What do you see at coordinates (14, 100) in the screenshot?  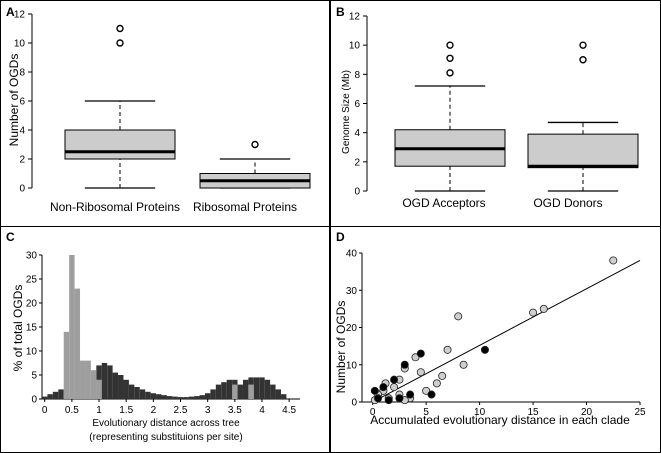 I see `panel-a-ylabel: Number of OGDs` at bounding box center [14, 100].